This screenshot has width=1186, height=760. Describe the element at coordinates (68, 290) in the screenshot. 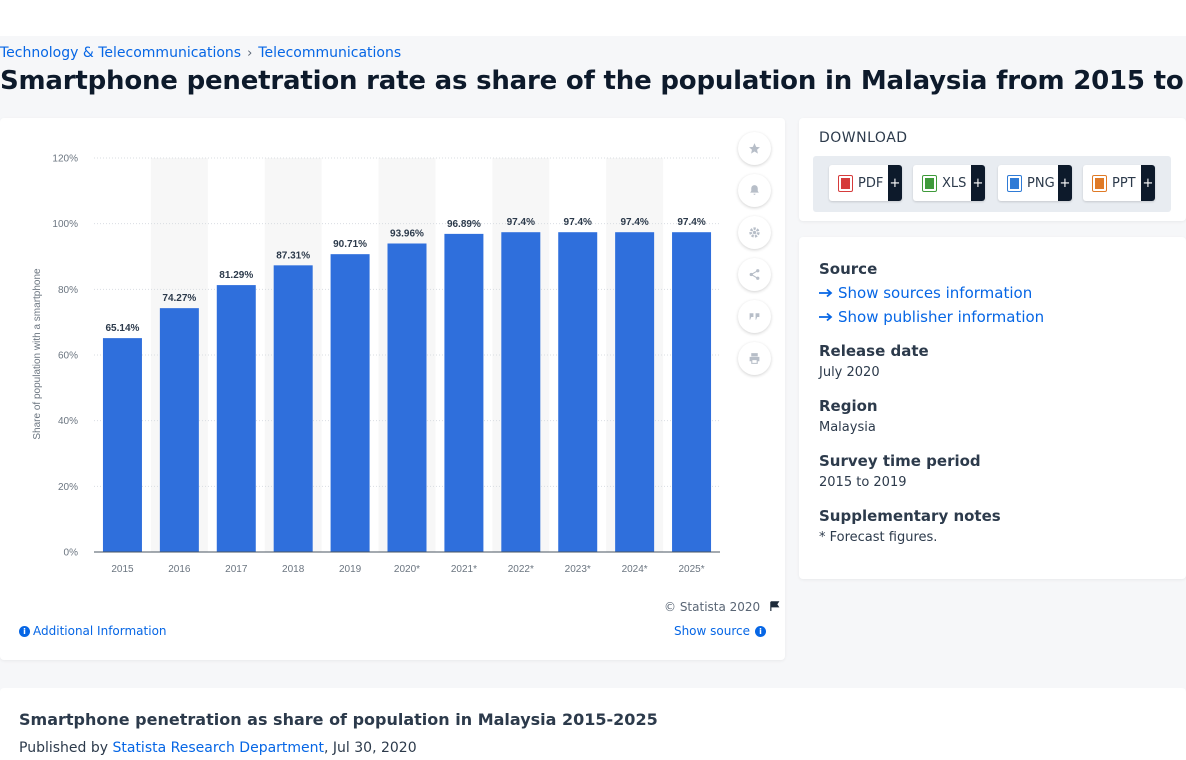

I see `y-tick-label: 80%` at that location.